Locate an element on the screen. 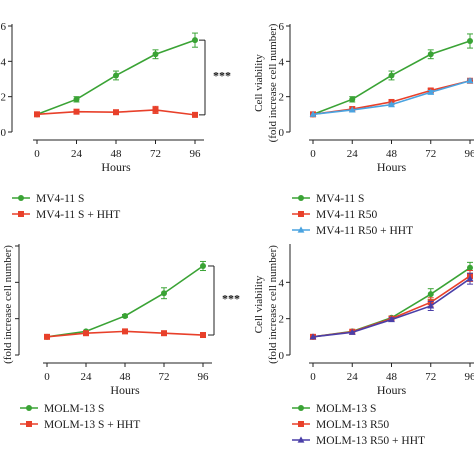 Image resolution: width=474 pixels, height=474 pixels. y-axis-label: Cell viability is located at coordinates (259, 83).